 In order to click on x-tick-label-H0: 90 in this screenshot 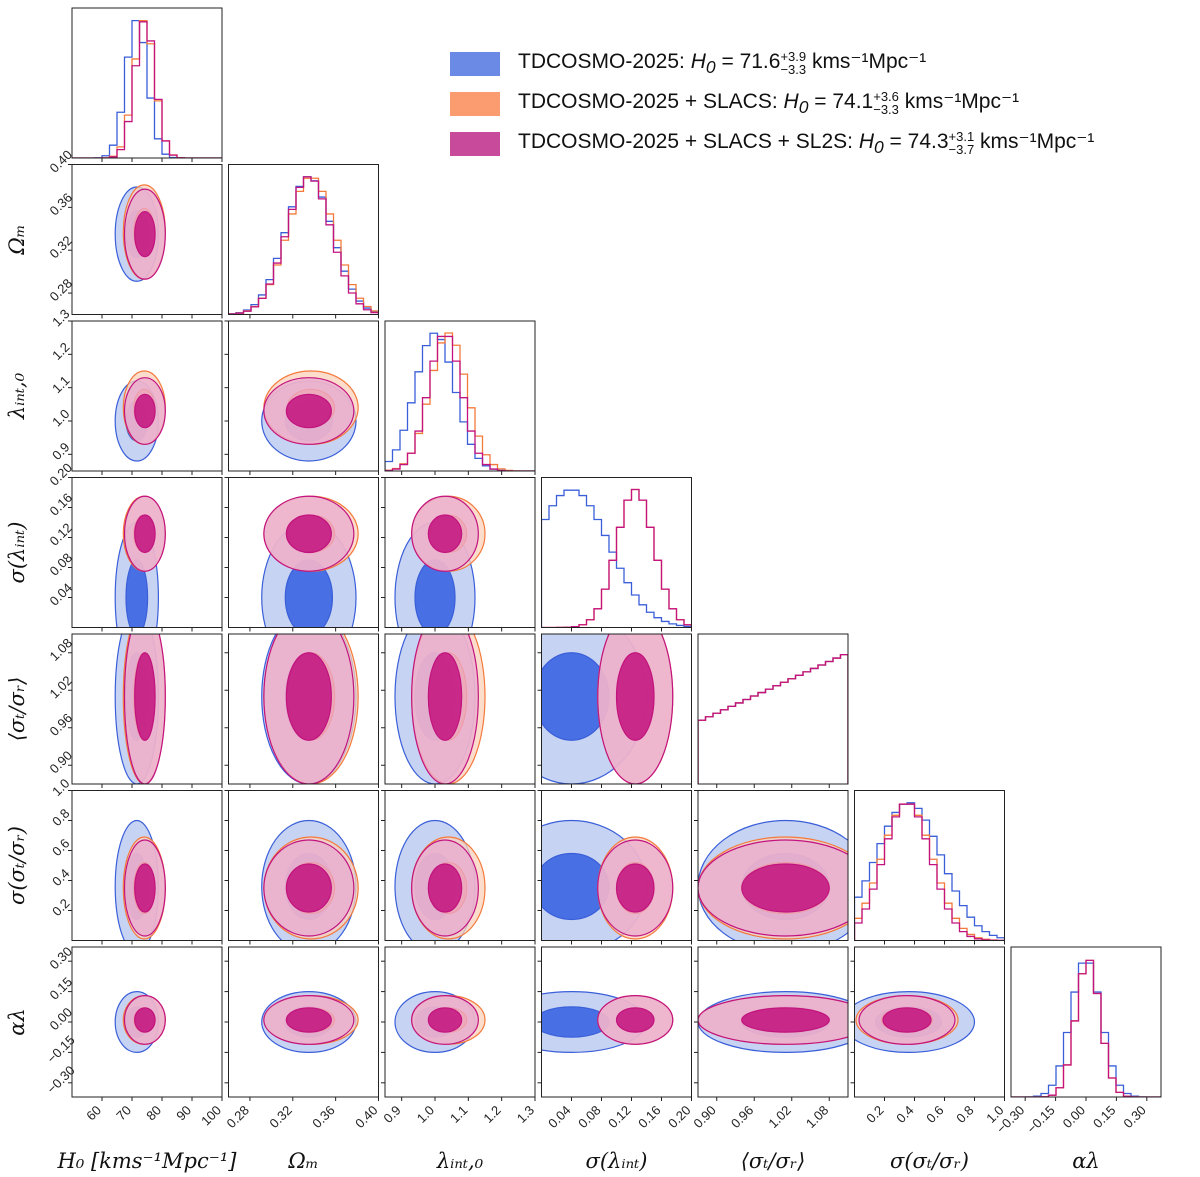, I will do `click(183, 1113)`.